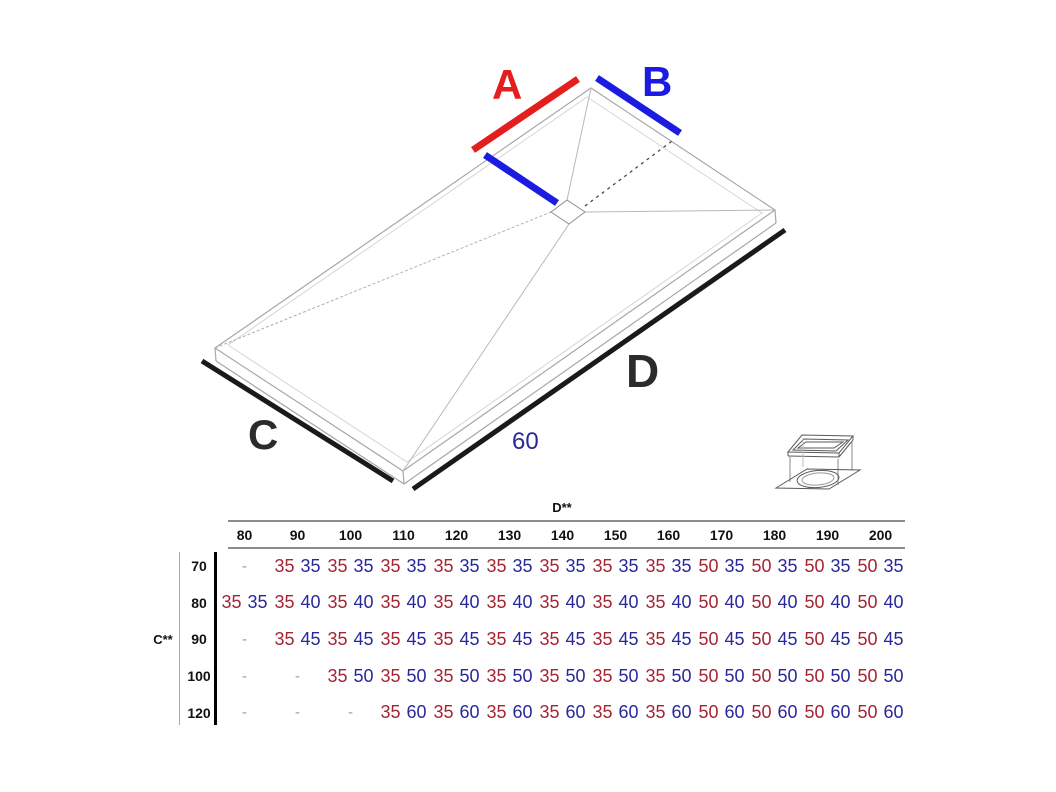 Image resolution: width=1056 pixels, height=792 pixels. What do you see at coordinates (199, 639) in the screenshot?
I see `row-header: 90` at bounding box center [199, 639].